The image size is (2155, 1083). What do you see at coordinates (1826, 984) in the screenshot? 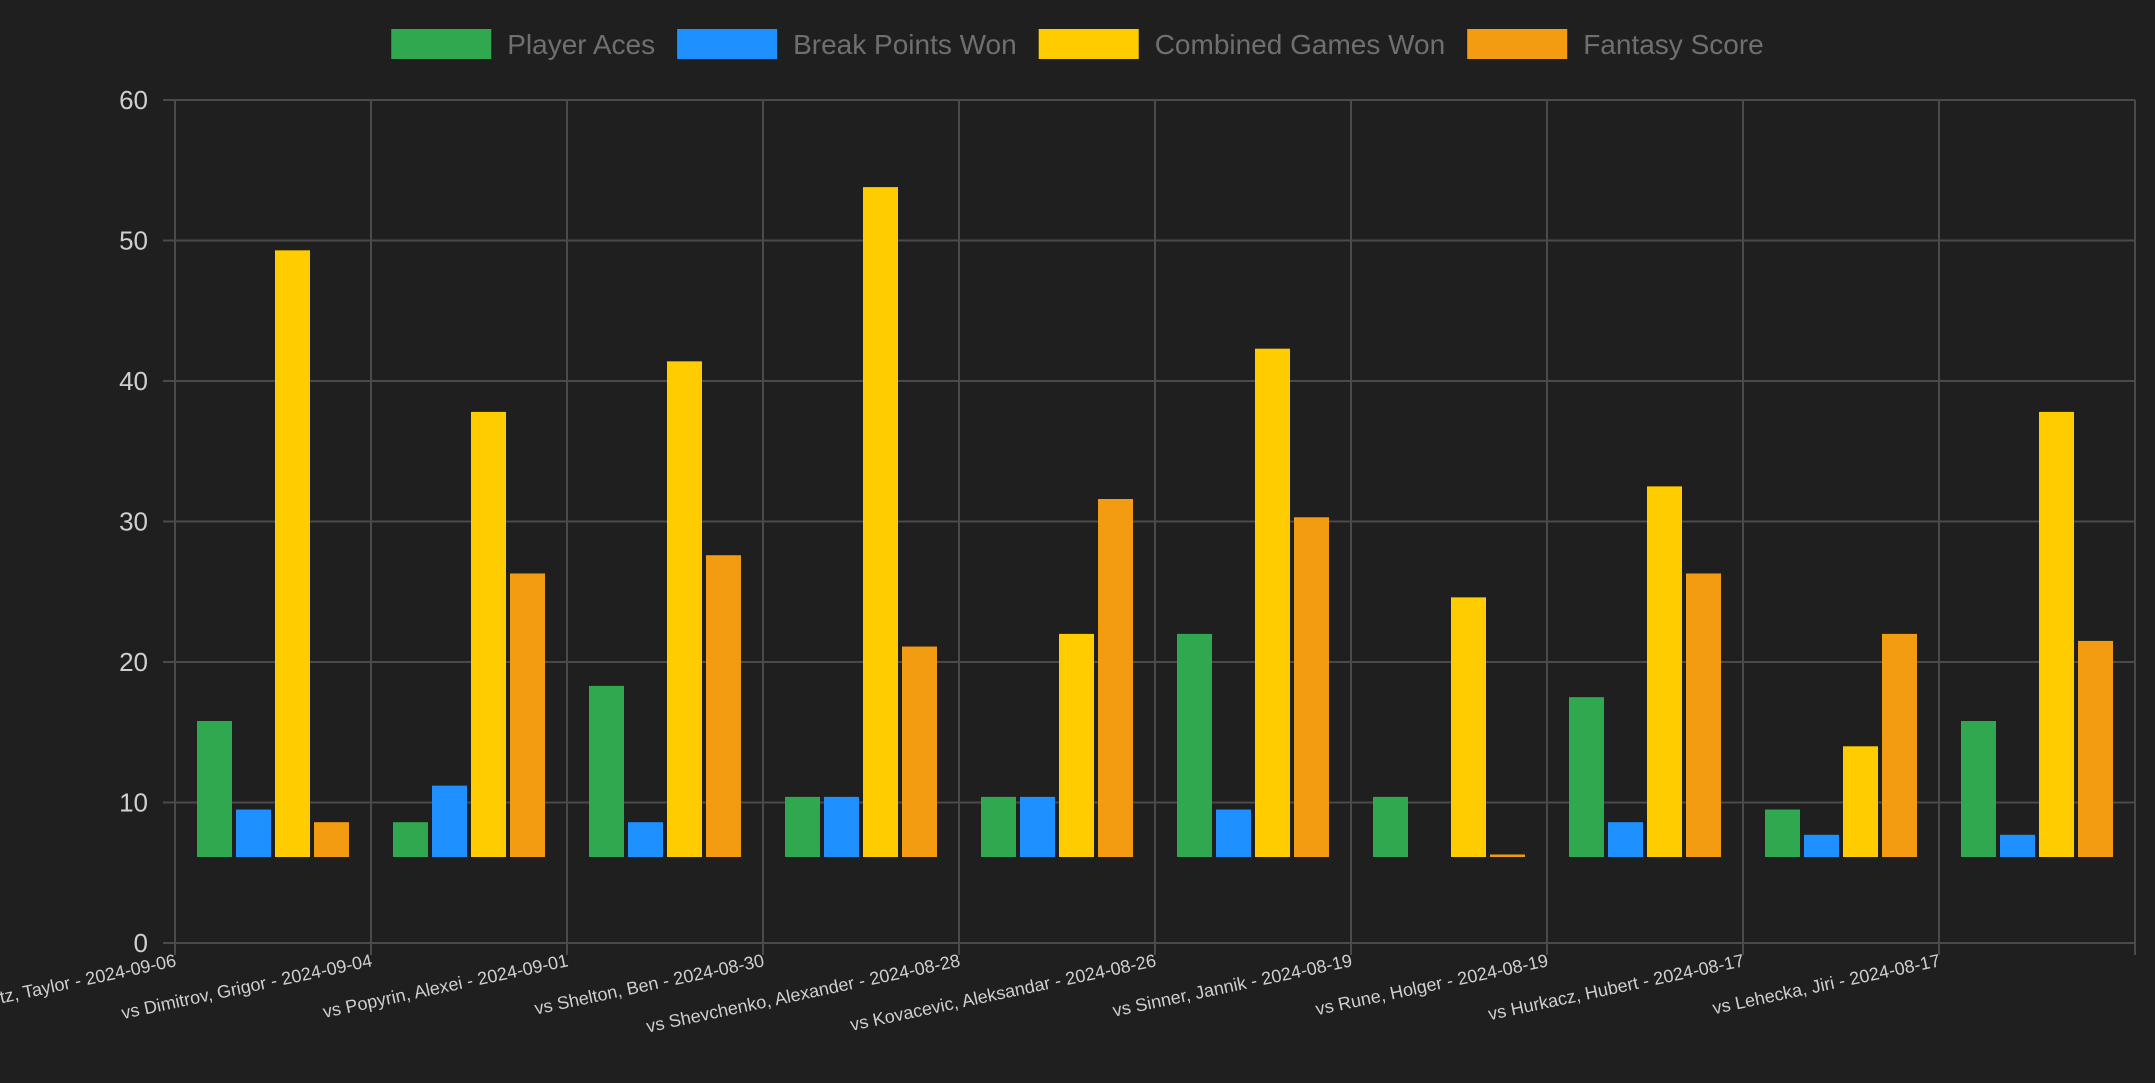
I see `x-tick-label: vs Lehecka, Jiri - 2024-08-17` at bounding box center [1826, 984].